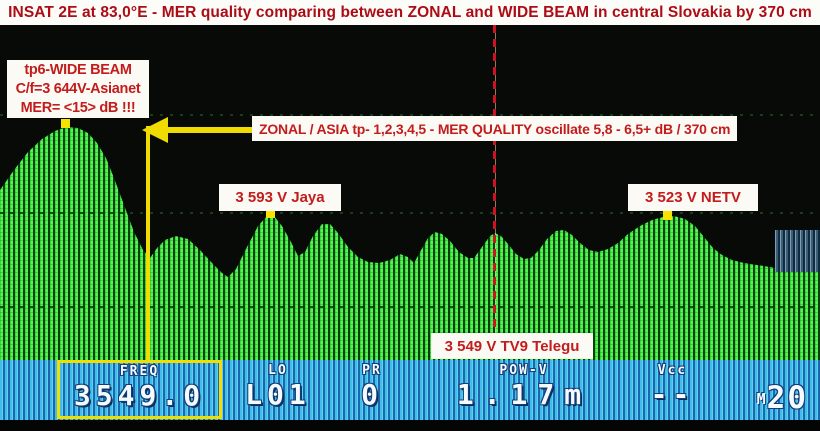 The width and height of the screenshot is (820, 431). Describe the element at coordinates (787, 398) in the screenshot. I see `marker-value: 20` at that location.